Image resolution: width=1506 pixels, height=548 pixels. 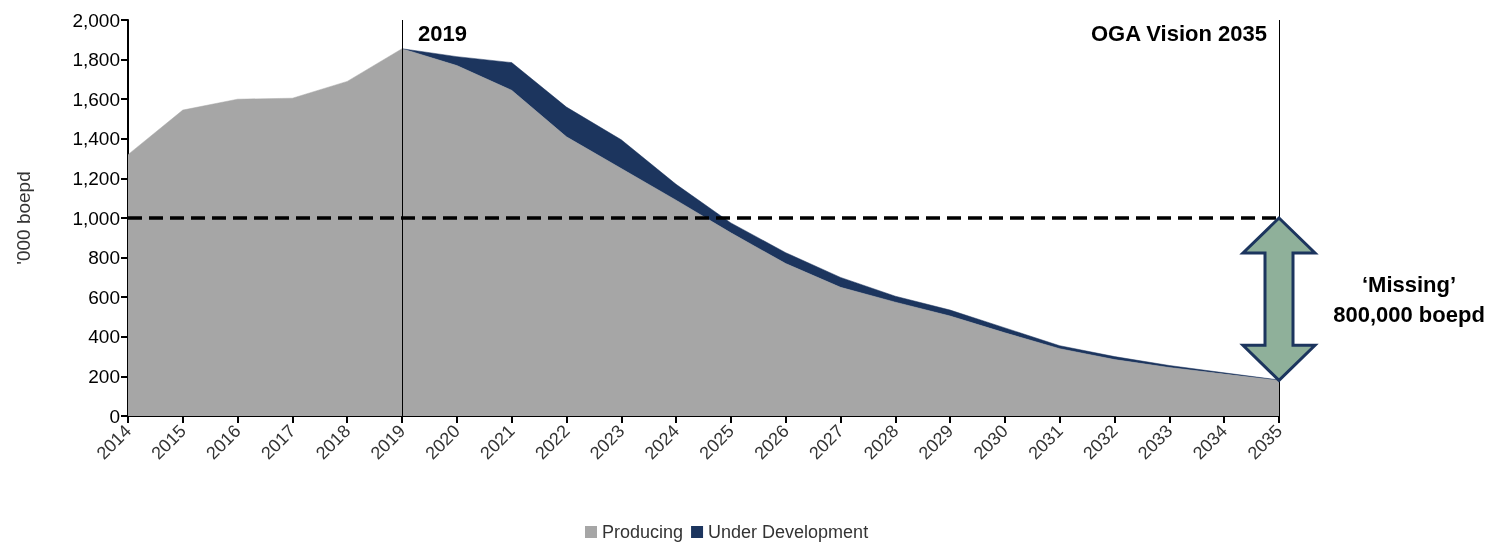 What do you see at coordinates (114, 416) in the screenshot?
I see `y-tick-label: 0` at bounding box center [114, 416].